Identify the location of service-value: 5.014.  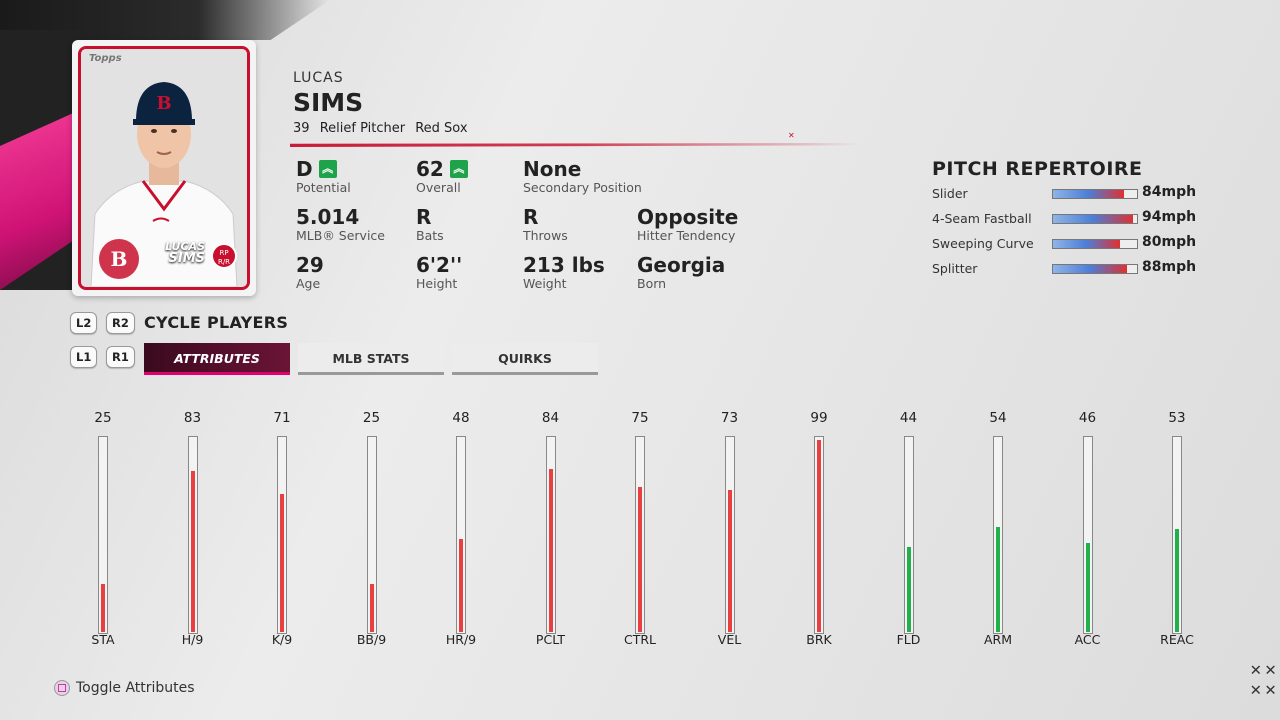
(328, 217).